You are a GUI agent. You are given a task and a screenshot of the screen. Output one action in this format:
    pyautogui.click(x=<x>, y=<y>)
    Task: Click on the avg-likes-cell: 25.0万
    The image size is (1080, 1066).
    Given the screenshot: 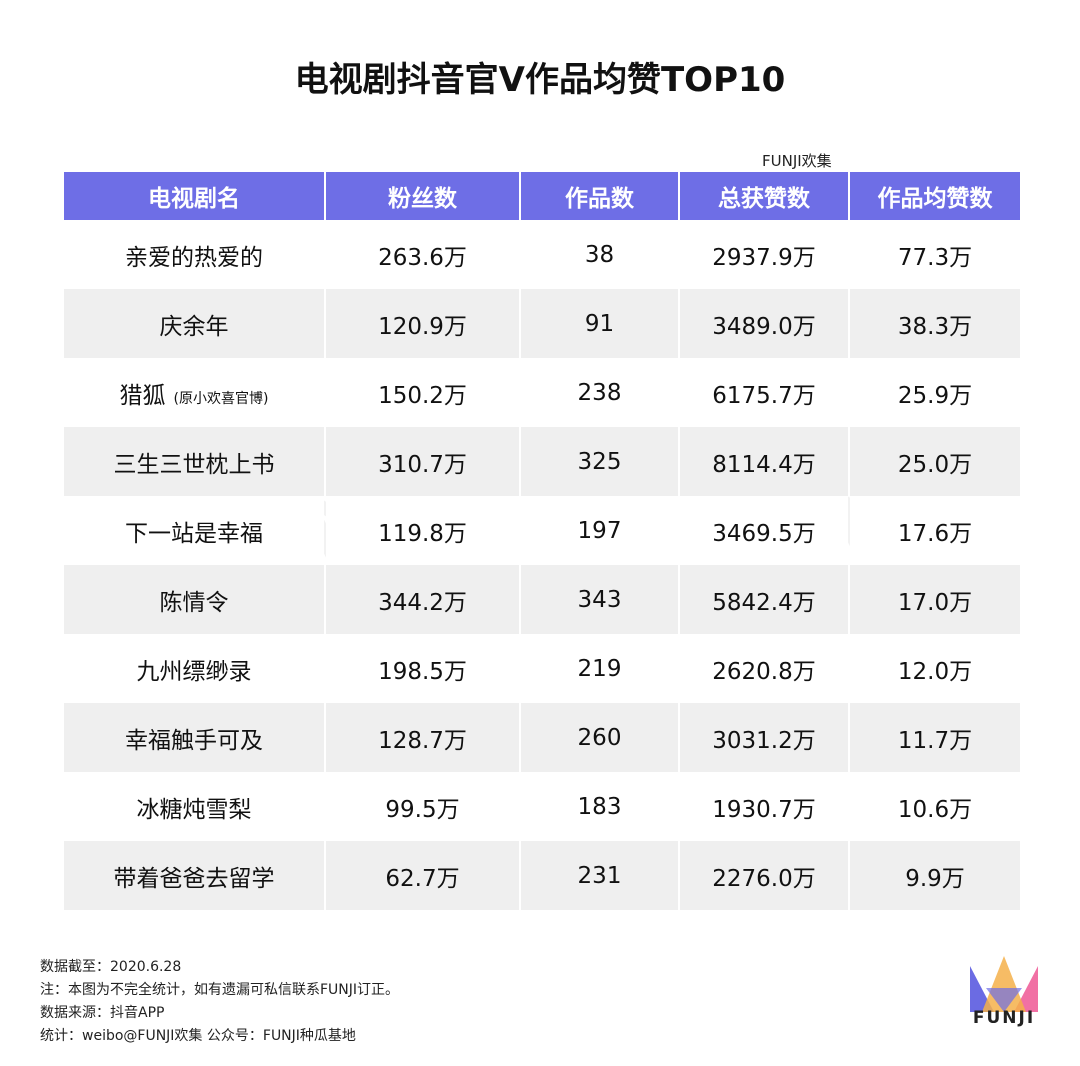 What is the action you would take?
    pyautogui.click(x=935, y=461)
    